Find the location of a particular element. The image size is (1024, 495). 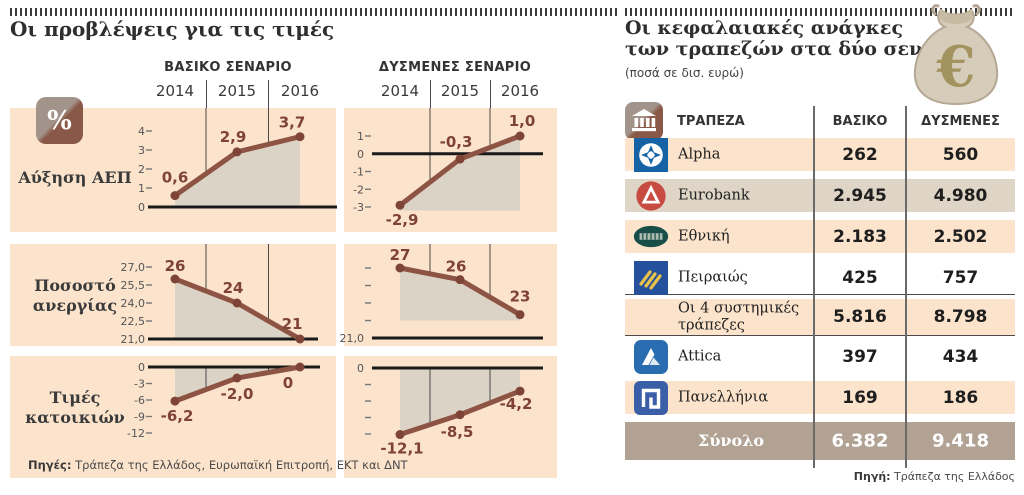

bank-logo is located at coordinates (651, 317).